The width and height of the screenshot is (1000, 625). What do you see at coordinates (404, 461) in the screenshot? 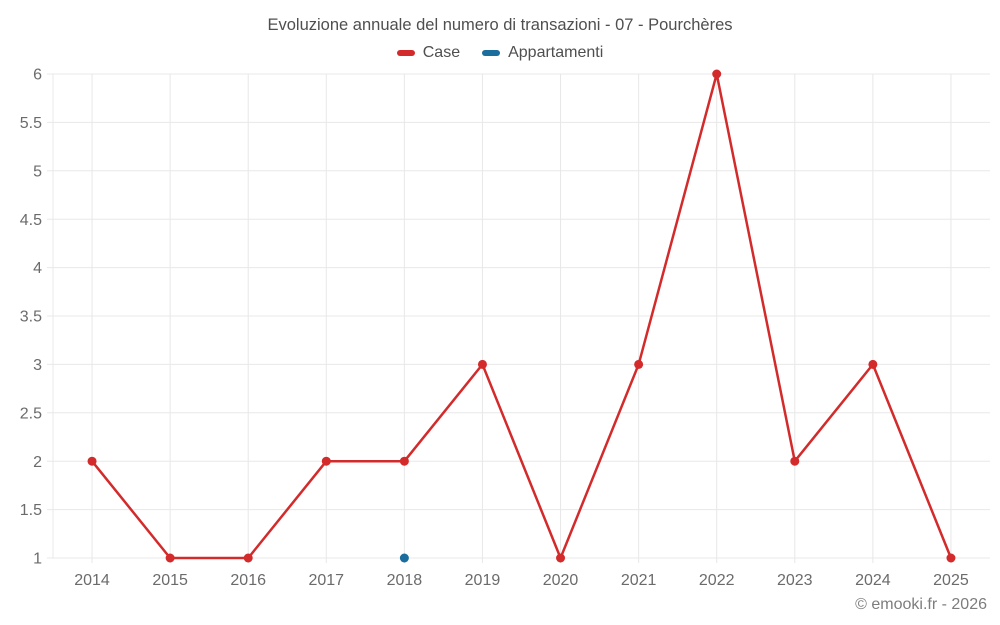
I see `data-point-case-2018` at bounding box center [404, 461].